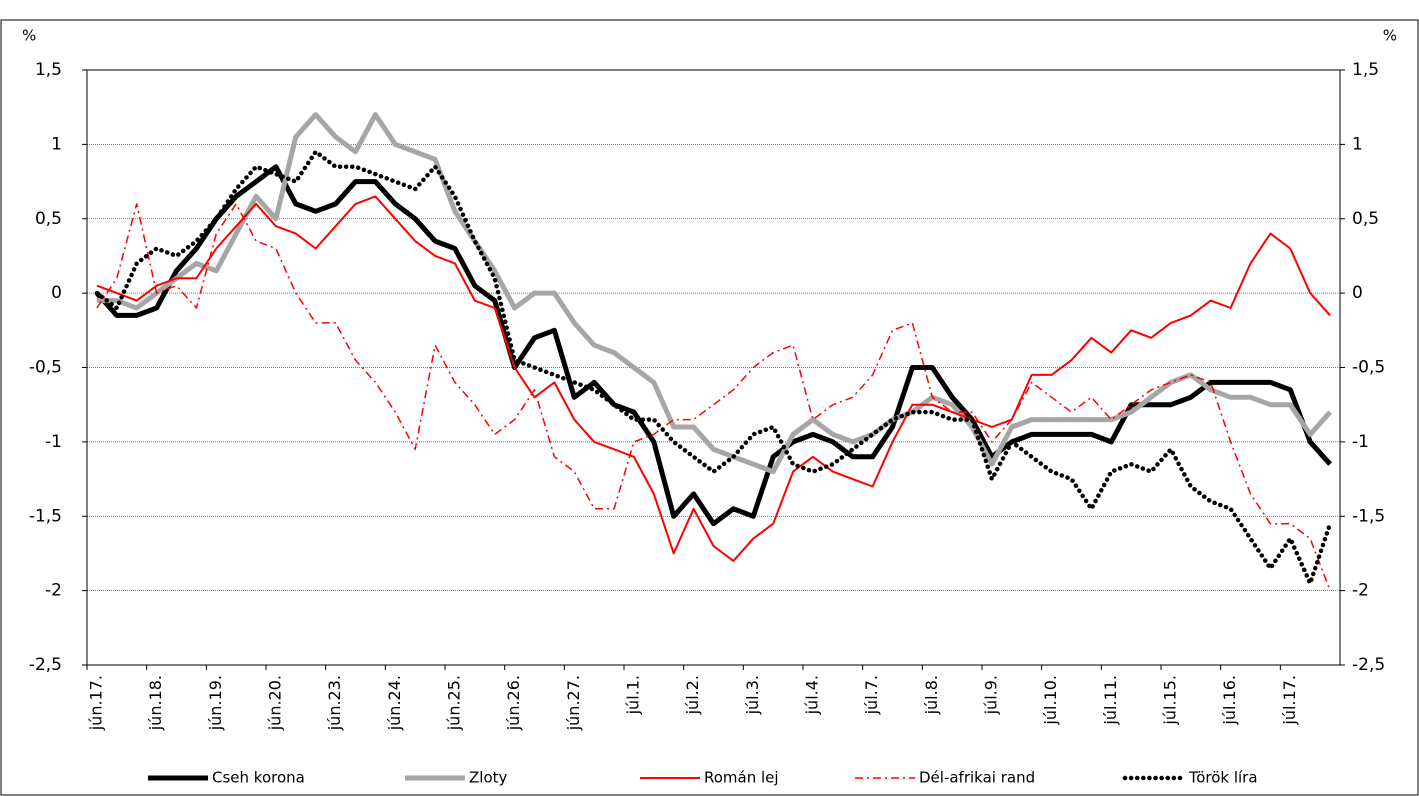 This screenshot has width=1419, height=796. I want to click on y-tick-label: -2,5, so click(45, 665).